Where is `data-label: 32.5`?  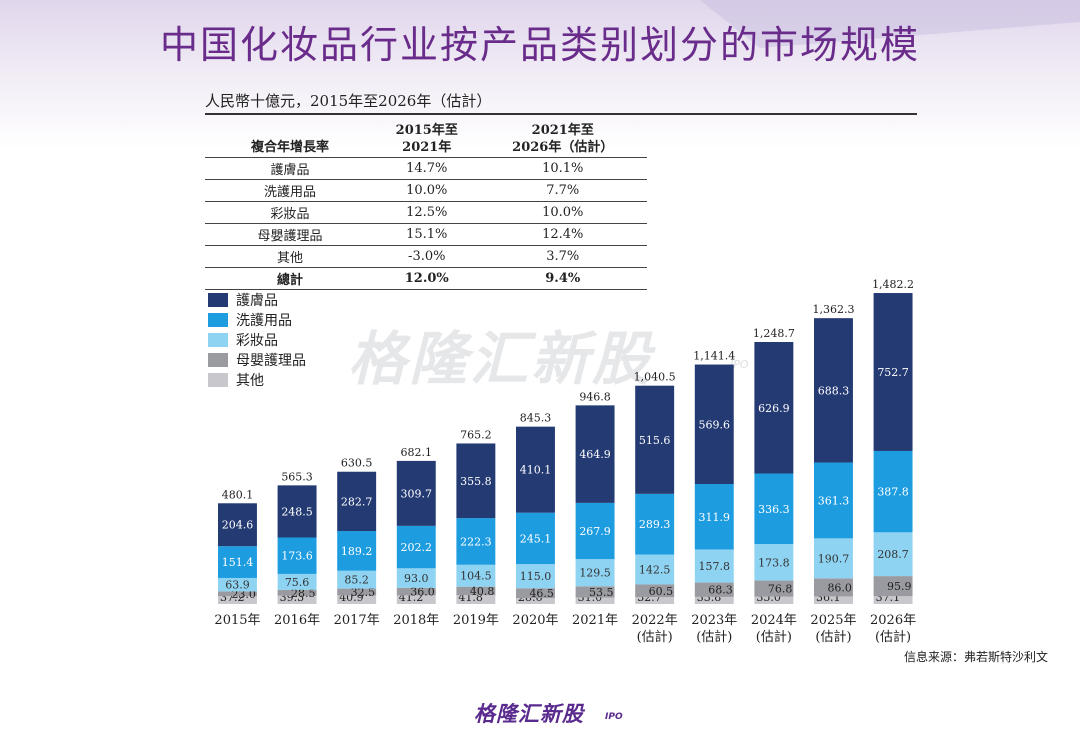 data-label: 32.5 is located at coordinates (363, 592).